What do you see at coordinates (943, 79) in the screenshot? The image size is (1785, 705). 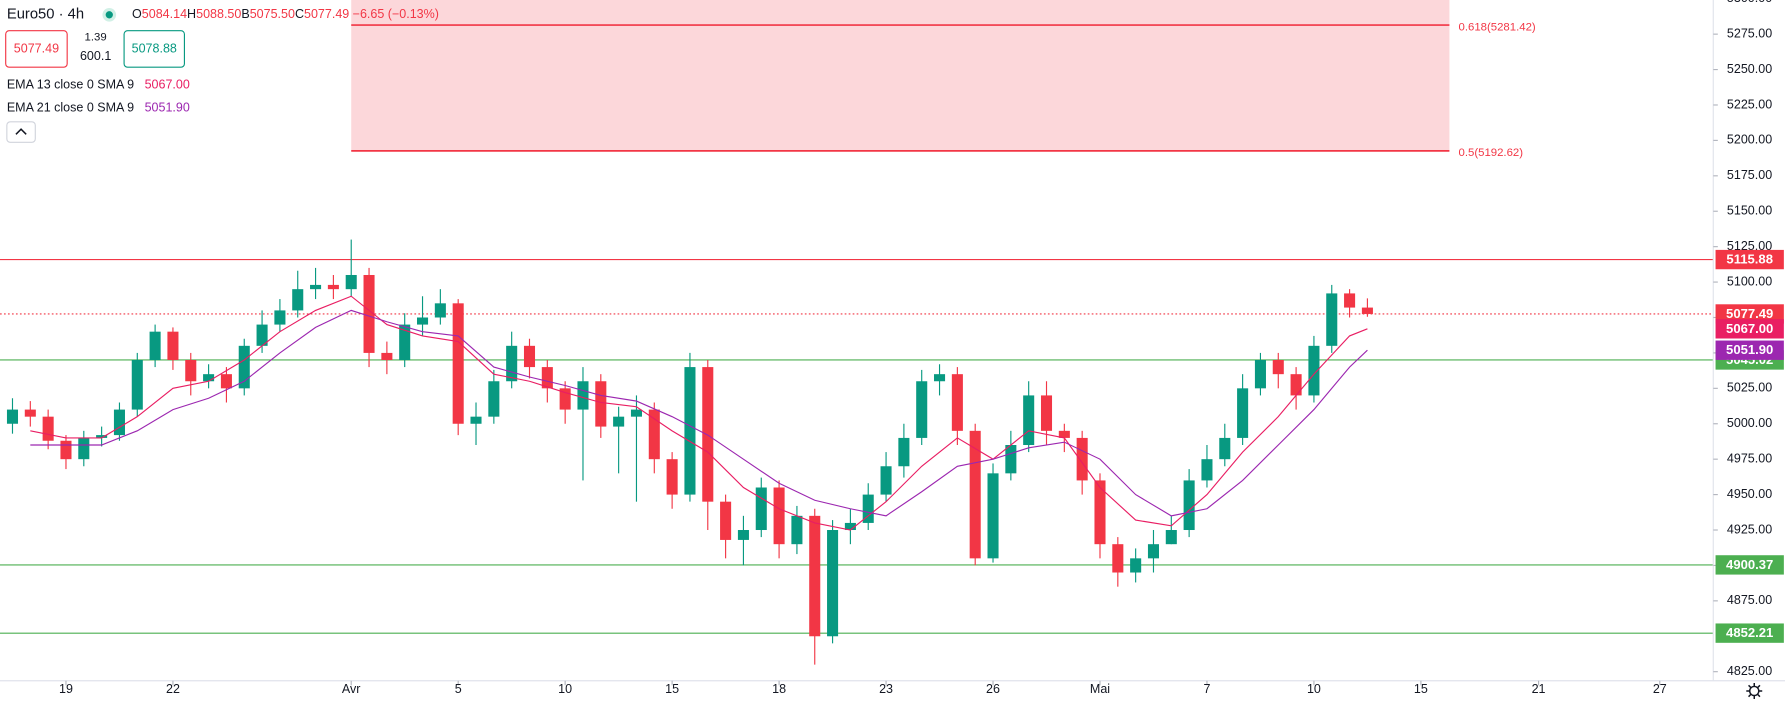 I see `fib-layer: 0.618(5281.42) 0.5(5192.62)` at bounding box center [943, 79].